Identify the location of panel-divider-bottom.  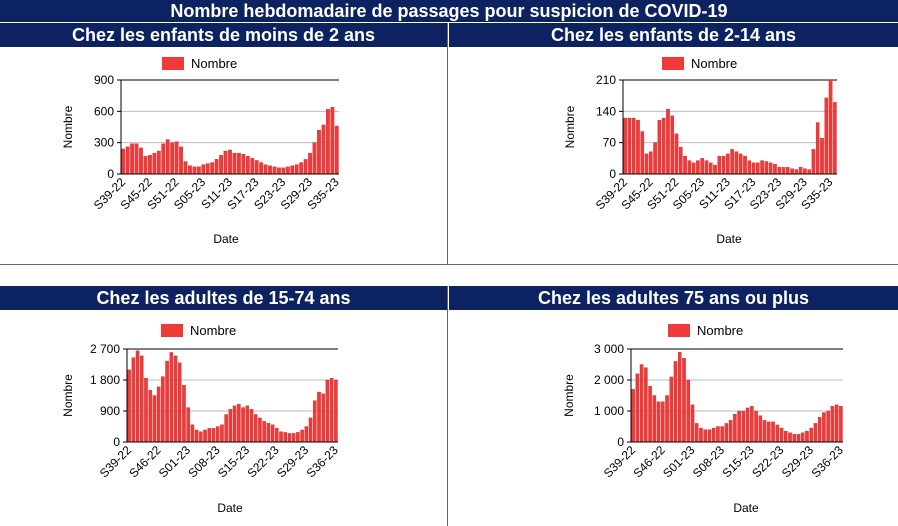
(447, 406).